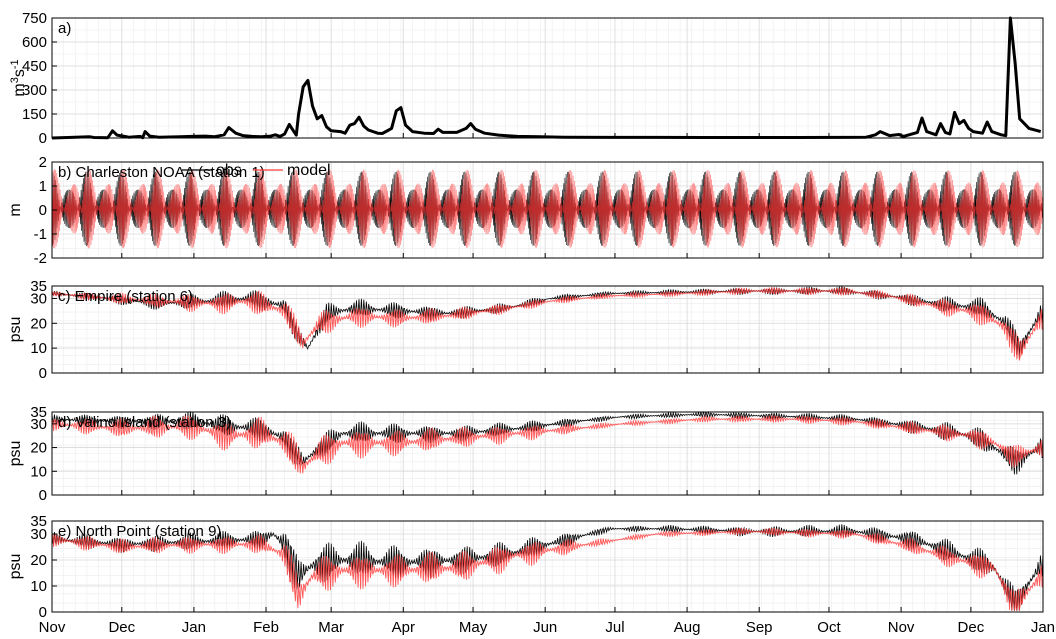  I want to click on y-tick-label: 750, so click(34, 18).